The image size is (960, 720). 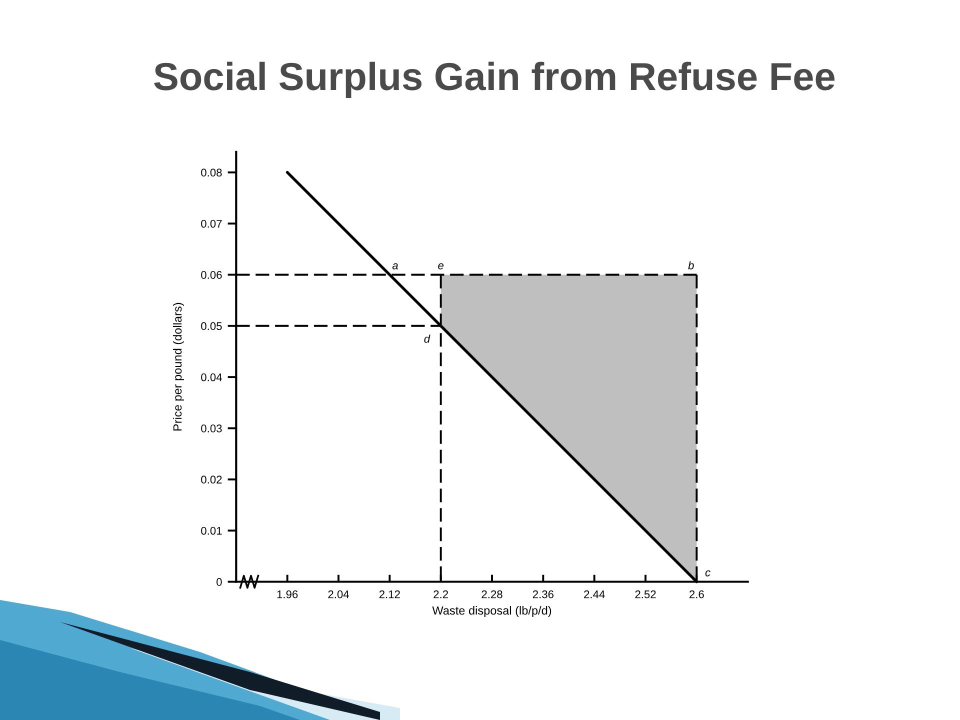 What do you see at coordinates (338, 594) in the screenshot?
I see `x-tick-label: 2.04` at bounding box center [338, 594].